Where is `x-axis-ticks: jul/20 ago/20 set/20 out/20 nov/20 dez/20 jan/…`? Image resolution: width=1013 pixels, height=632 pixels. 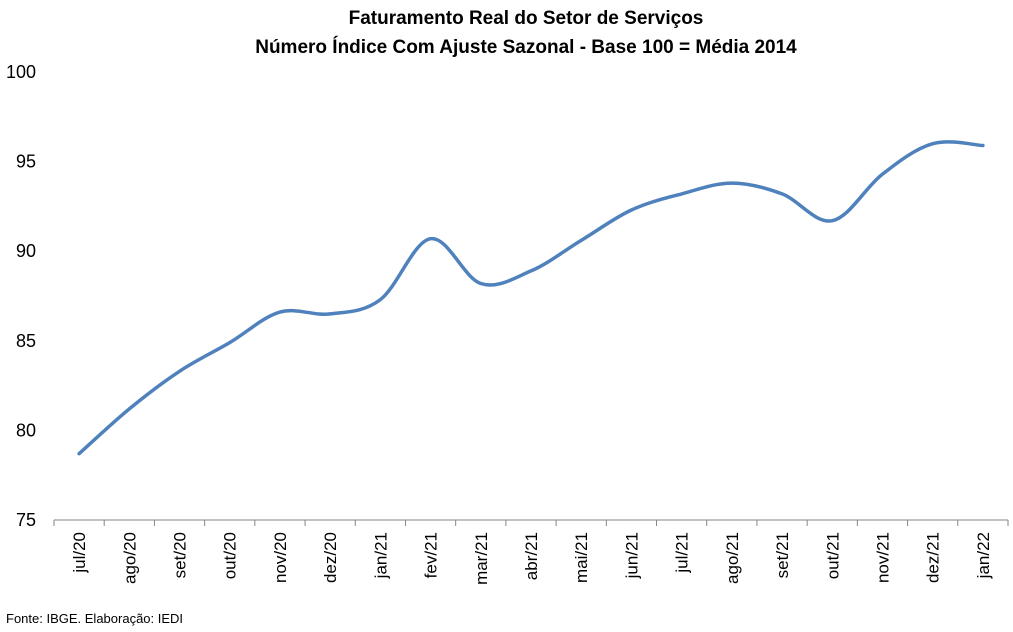 x-axis-ticks: jul/20 ago/20 set/20 out/20 nov/20 dez/20 jan/… is located at coordinates (531, 552).